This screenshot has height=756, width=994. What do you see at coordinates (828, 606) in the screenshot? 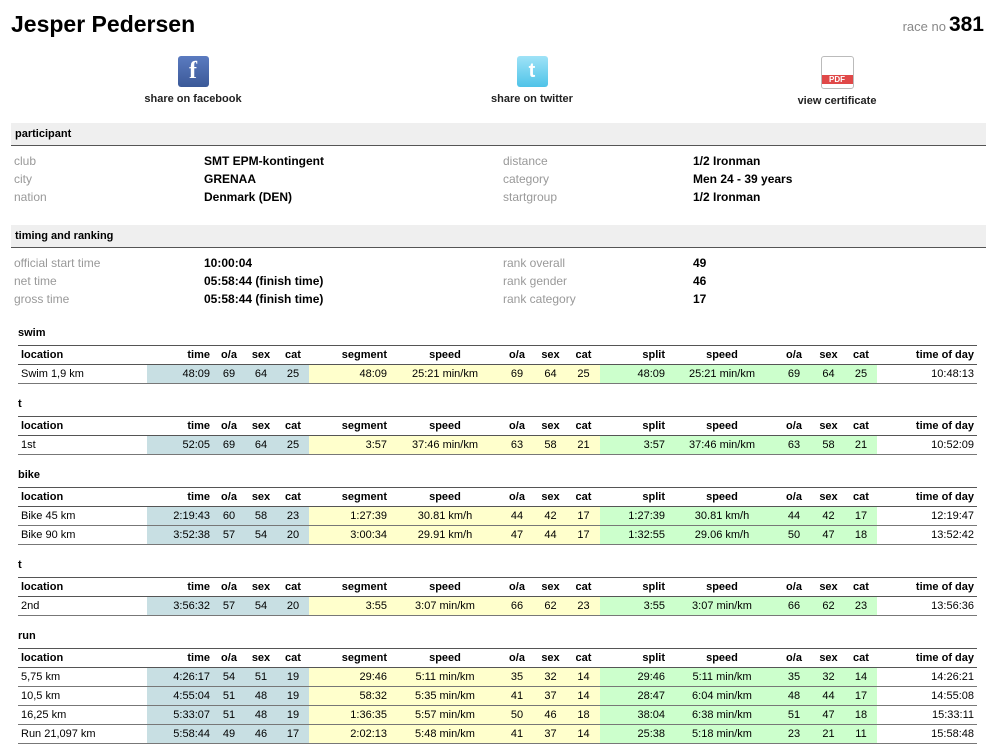
I see `split-cell: 62` at bounding box center [828, 606].